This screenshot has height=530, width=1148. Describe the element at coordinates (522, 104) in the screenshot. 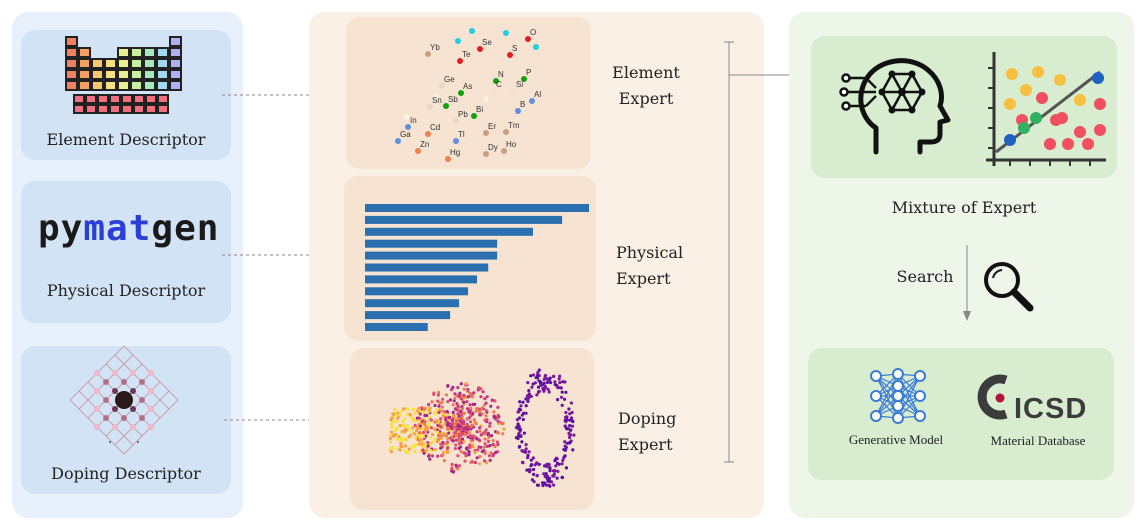

I see `element-symbol-label: B` at that location.